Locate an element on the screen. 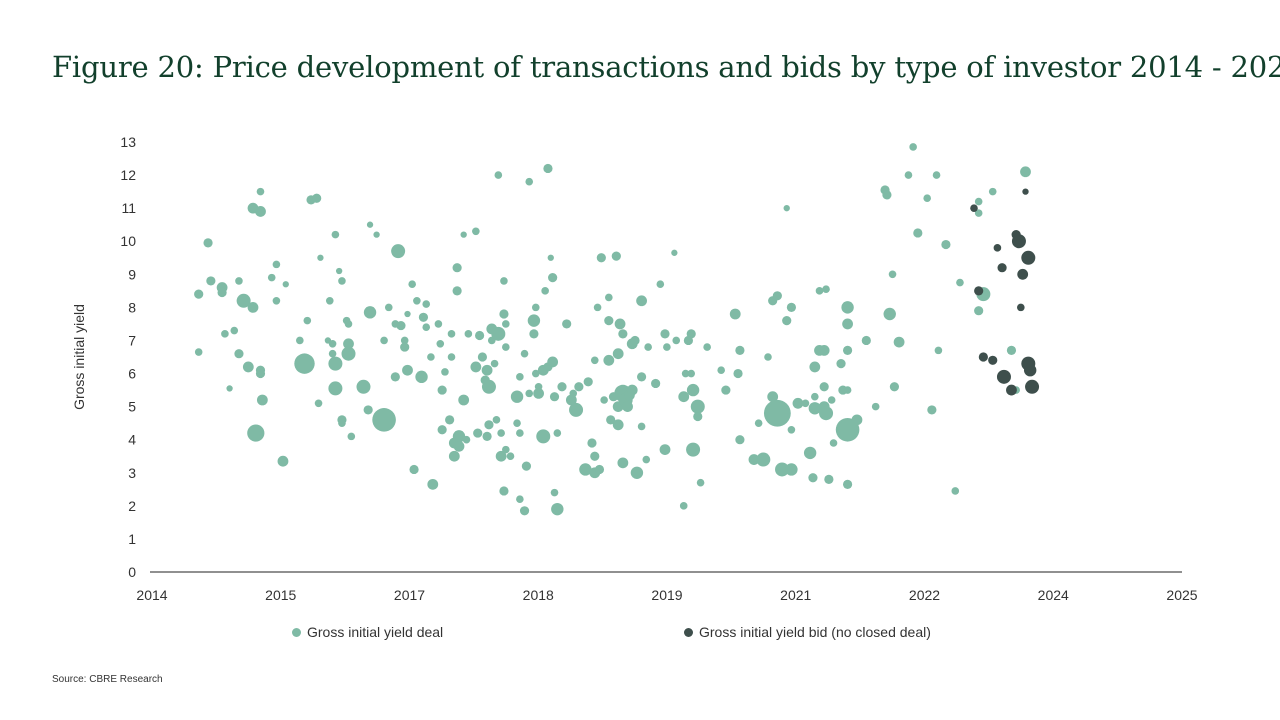  x-tick-label: 2022 is located at coordinates (924, 595).